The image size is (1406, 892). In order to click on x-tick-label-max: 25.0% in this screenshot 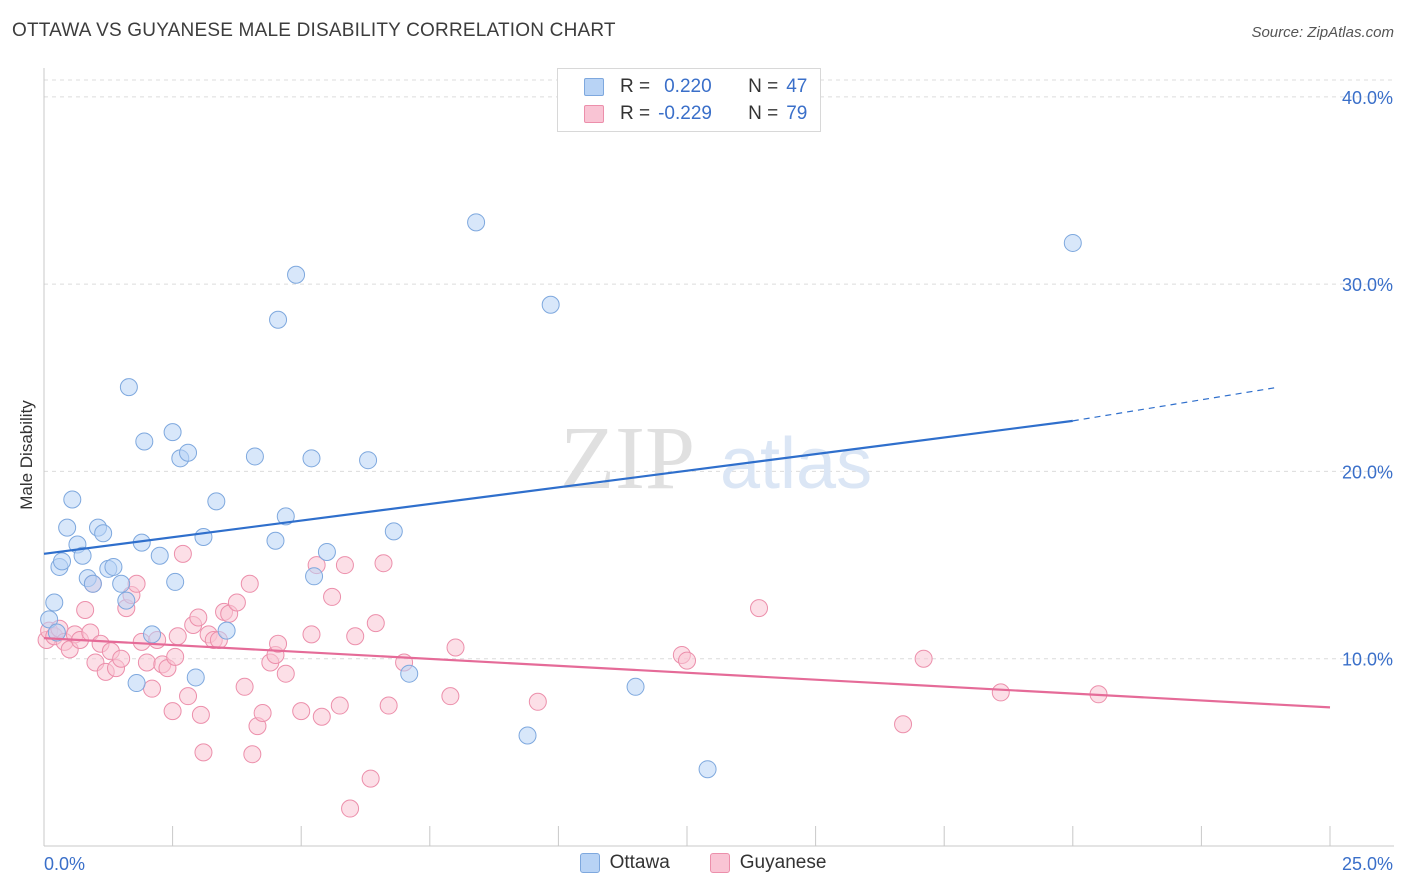, I will do `click(1367, 864)`.